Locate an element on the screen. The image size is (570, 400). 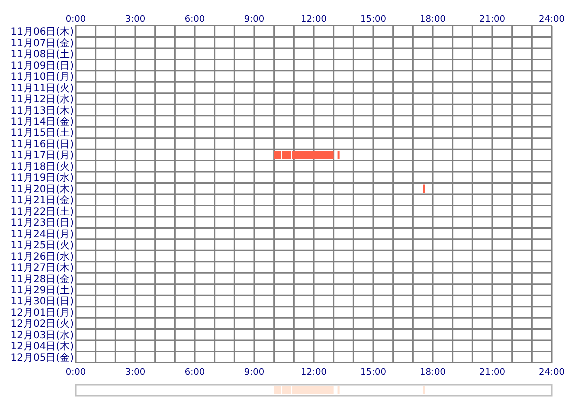
y-tick-label: 11月26日(水) is located at coordinates (42, 256).